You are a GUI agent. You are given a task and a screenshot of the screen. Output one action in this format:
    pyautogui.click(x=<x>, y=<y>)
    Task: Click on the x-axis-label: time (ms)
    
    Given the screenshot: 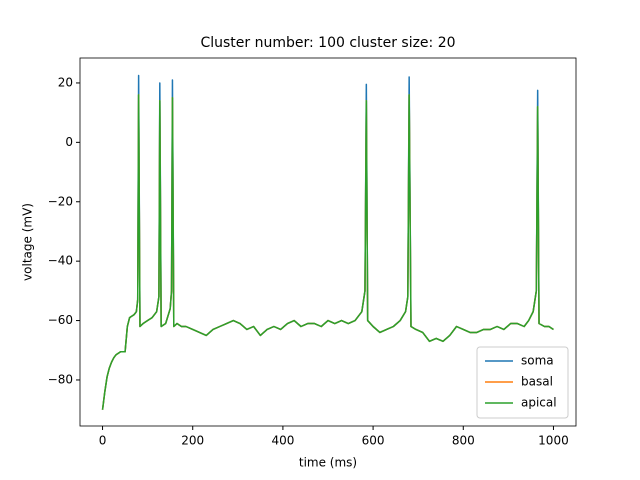 What is the action you would take?
    pyautogui.click(x=328, y=463)
    